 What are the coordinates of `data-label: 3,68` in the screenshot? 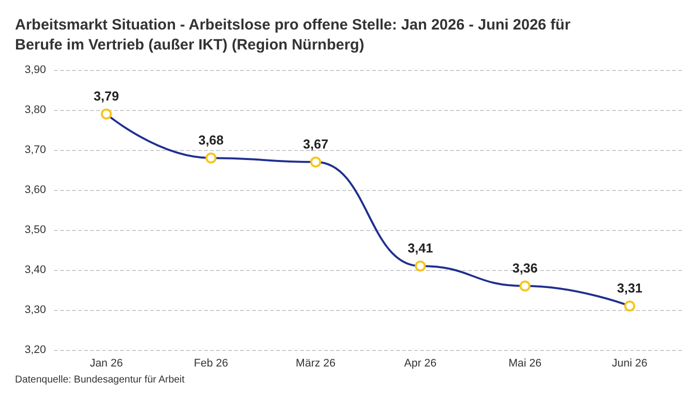 It's located at (211, 140).